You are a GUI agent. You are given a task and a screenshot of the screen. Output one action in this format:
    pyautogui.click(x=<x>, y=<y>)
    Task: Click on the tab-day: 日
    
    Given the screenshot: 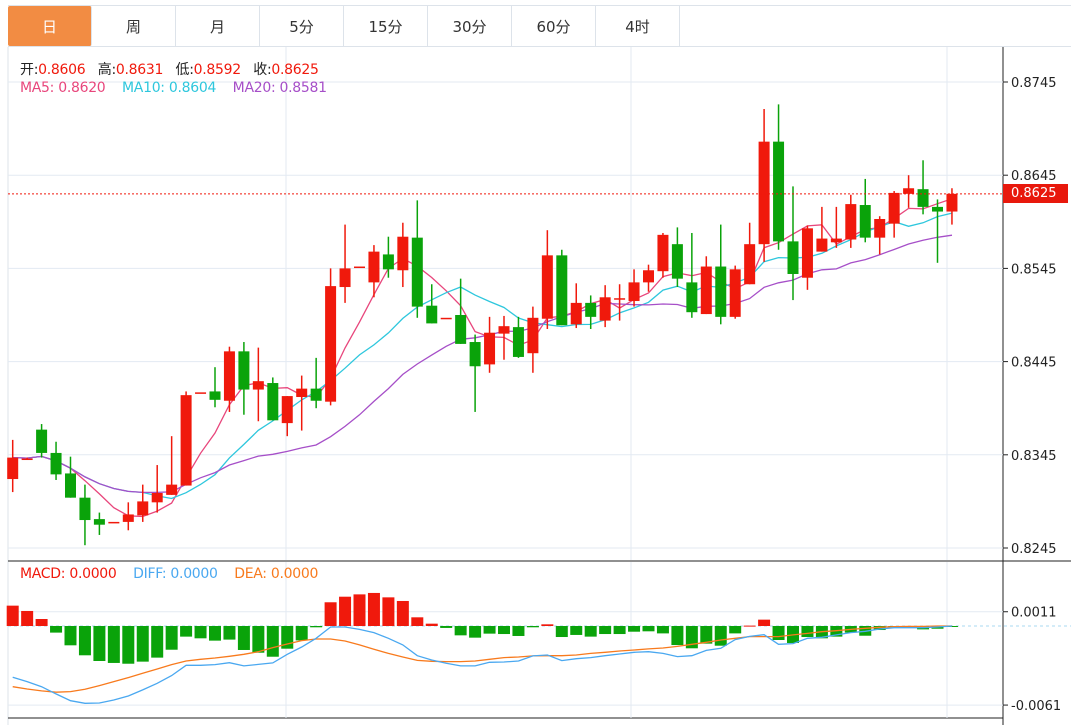 What is the action you would take?
    pyautogui.click(x=50, y=26)
    